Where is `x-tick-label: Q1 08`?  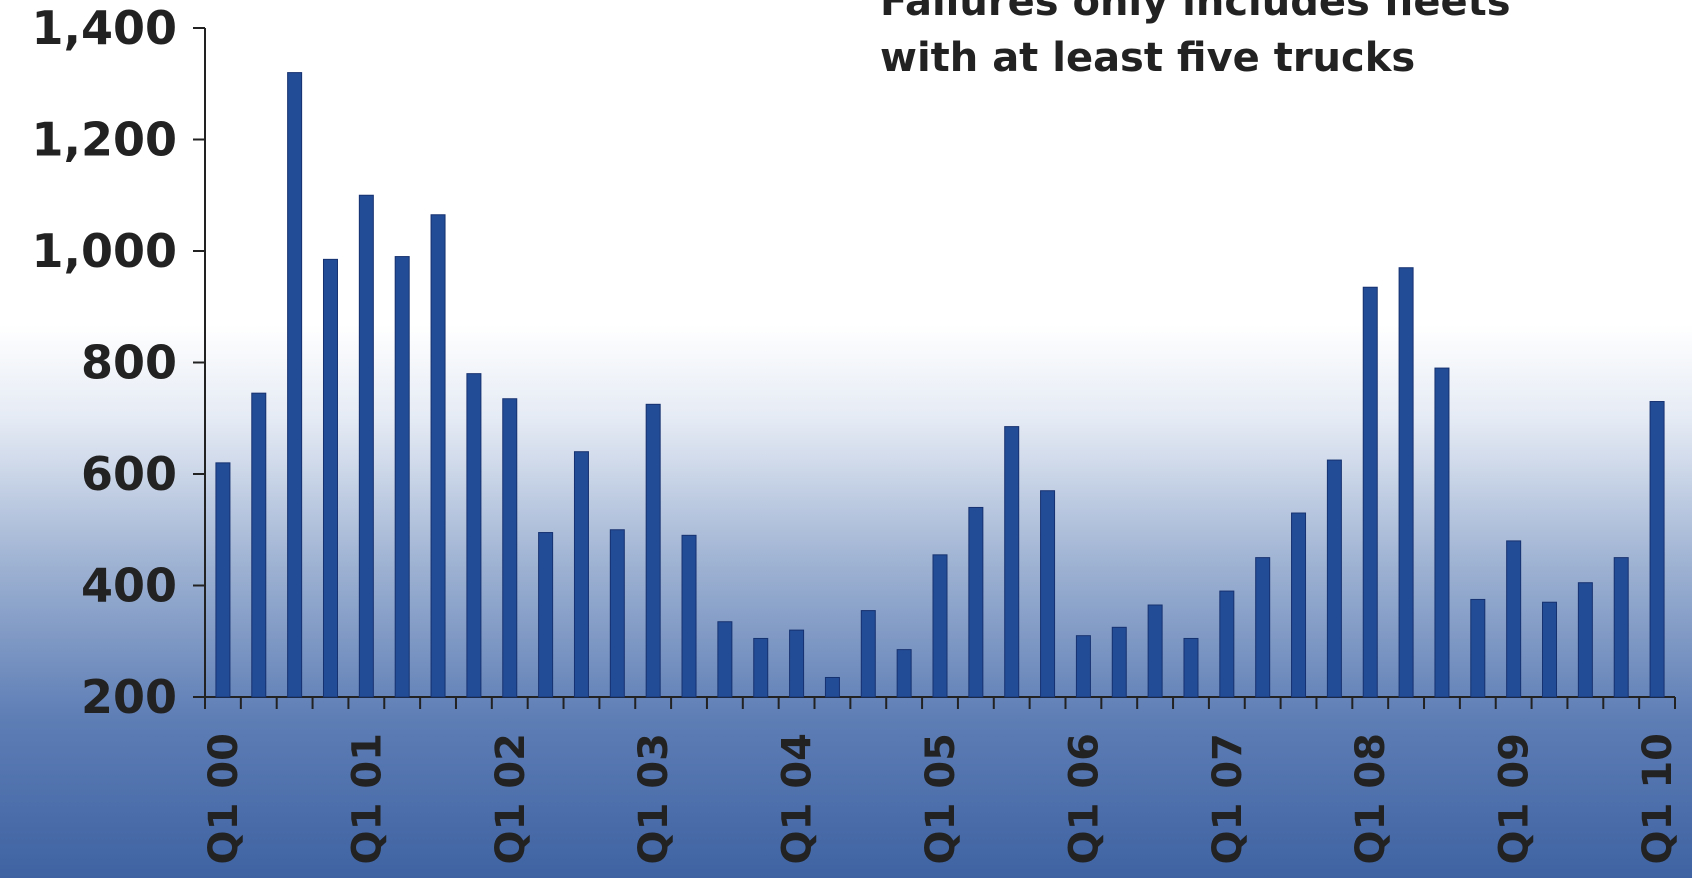 x-tick-label: Q1 08 is located at coordinates (1371, 798).